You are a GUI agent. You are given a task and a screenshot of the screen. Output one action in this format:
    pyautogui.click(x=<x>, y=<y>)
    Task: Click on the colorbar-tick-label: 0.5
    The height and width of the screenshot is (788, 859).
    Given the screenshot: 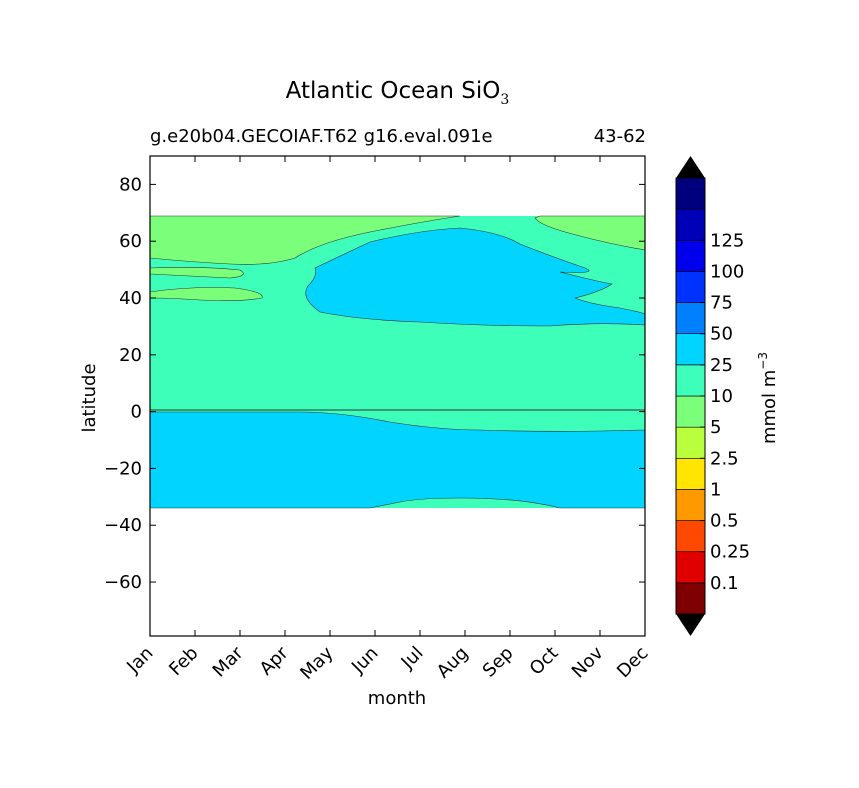 What is the action you would take?
    pyautogui.click(x=724, y=521)
    